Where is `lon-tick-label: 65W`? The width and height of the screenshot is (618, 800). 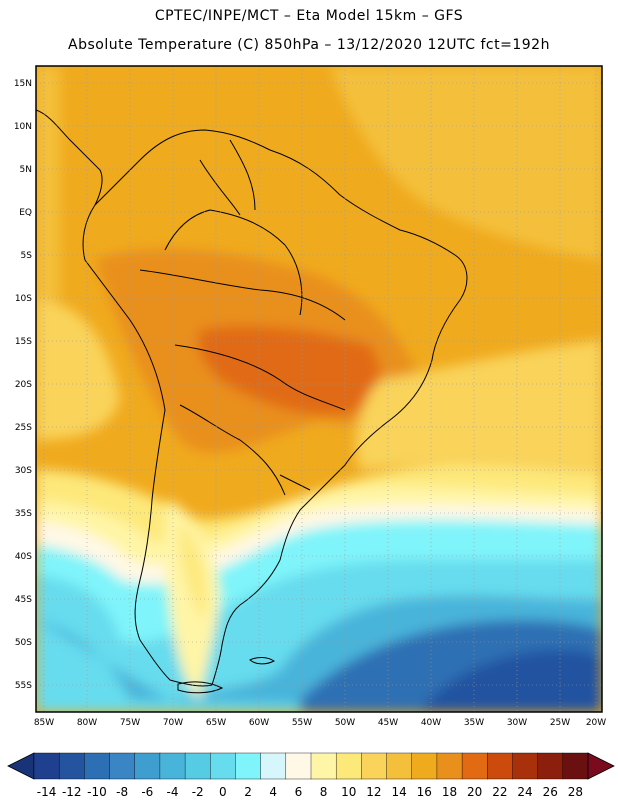
lon-tick-label: 65W is located at coordinates (216, 723).